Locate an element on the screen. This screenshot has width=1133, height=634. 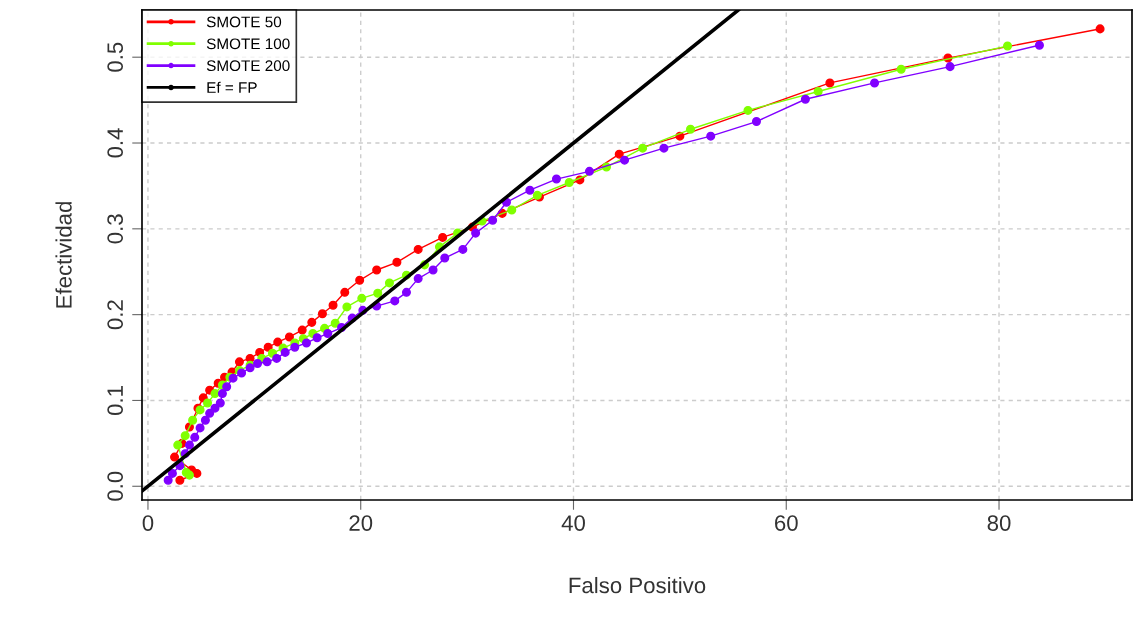
x-tick-label: 40 is located at coordinates (573, 523).